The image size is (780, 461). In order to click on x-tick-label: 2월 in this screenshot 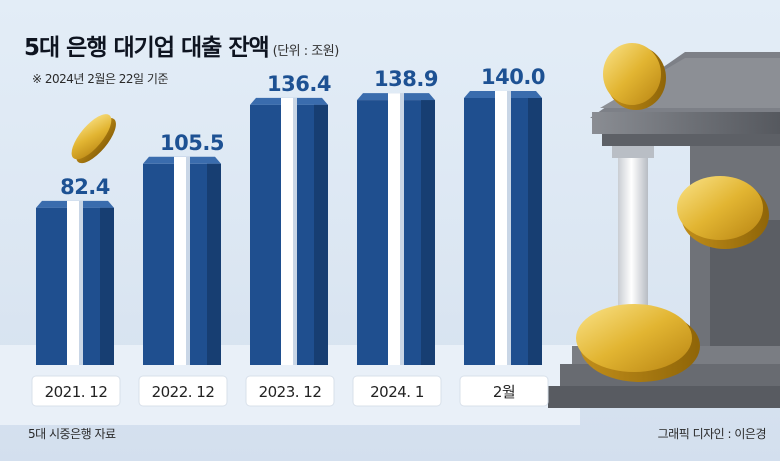, I will do `click(504, 392)`.